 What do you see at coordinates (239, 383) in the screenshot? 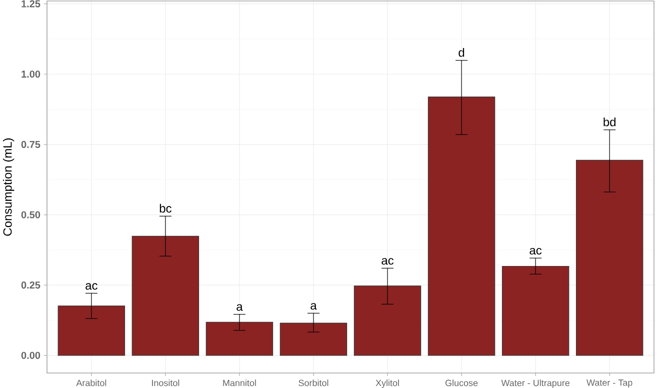
I see `x-tick-label: Mannitol` at bounding box center [239, 383].